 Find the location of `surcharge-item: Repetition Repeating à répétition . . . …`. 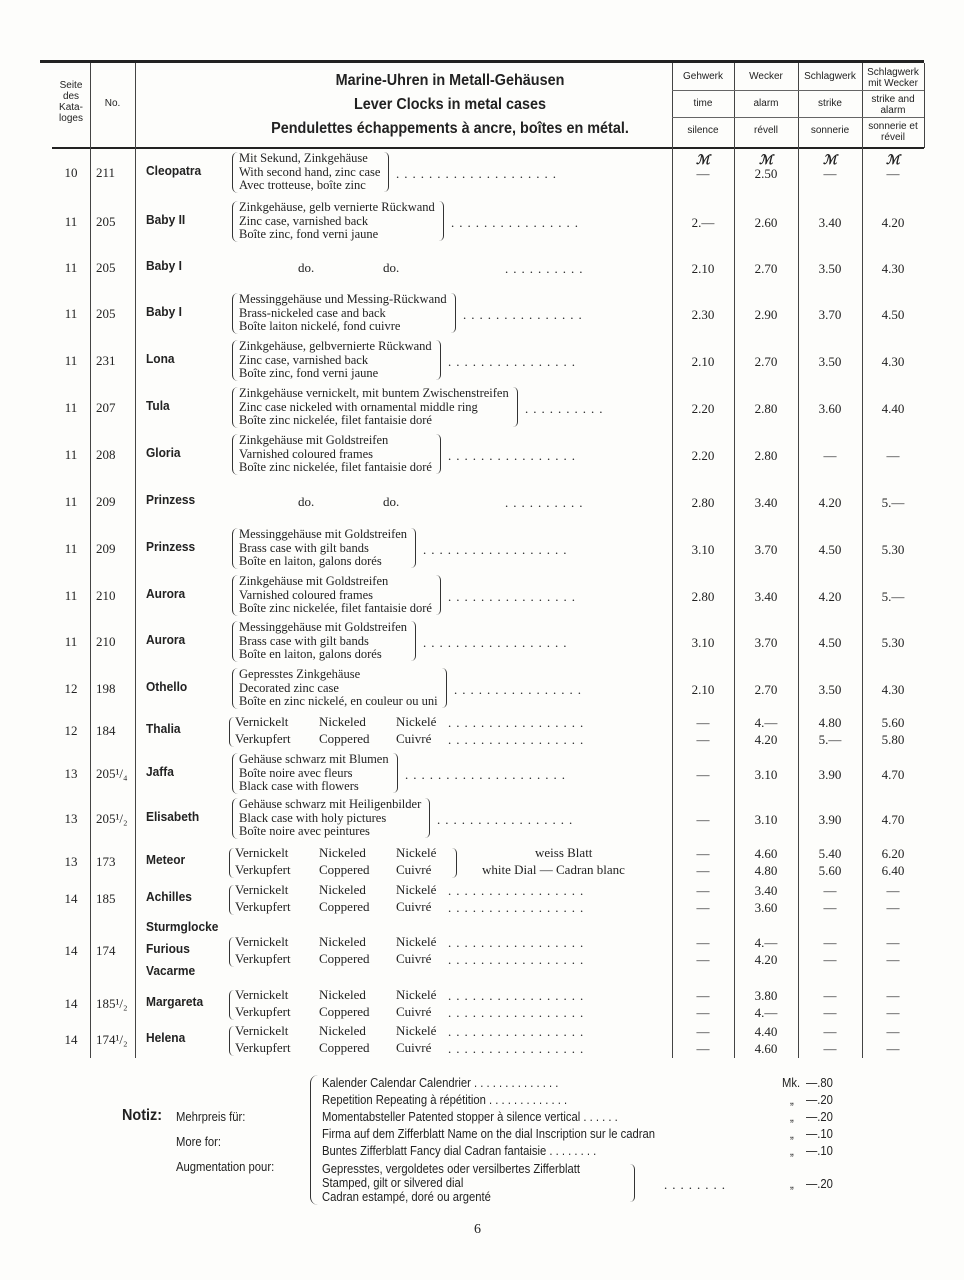

surcharge-item: Repetition Repeating à répétition . . . … is located at coordinates (445, 1100).